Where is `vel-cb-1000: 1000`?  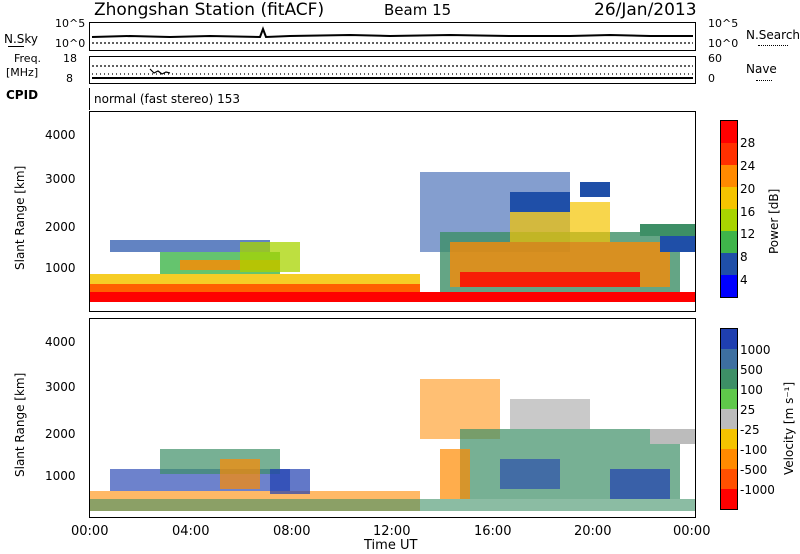 vel-cb-1000: 1000 is located at coordinates (755, 350).